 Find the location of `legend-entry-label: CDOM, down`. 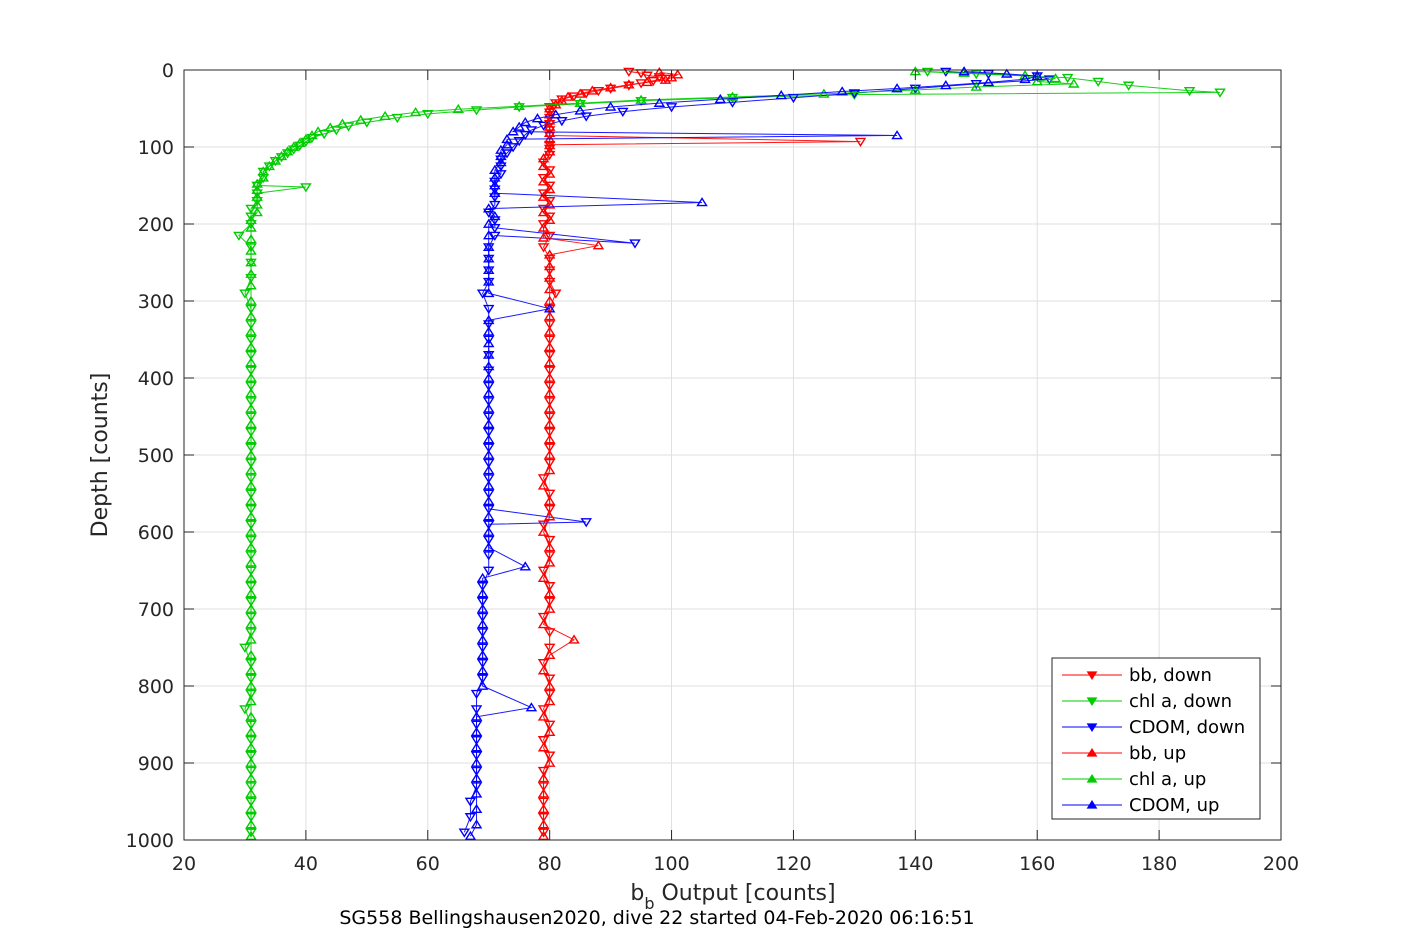

legend-entry-label: CDOM, down is located at coordinates (1187, 727).